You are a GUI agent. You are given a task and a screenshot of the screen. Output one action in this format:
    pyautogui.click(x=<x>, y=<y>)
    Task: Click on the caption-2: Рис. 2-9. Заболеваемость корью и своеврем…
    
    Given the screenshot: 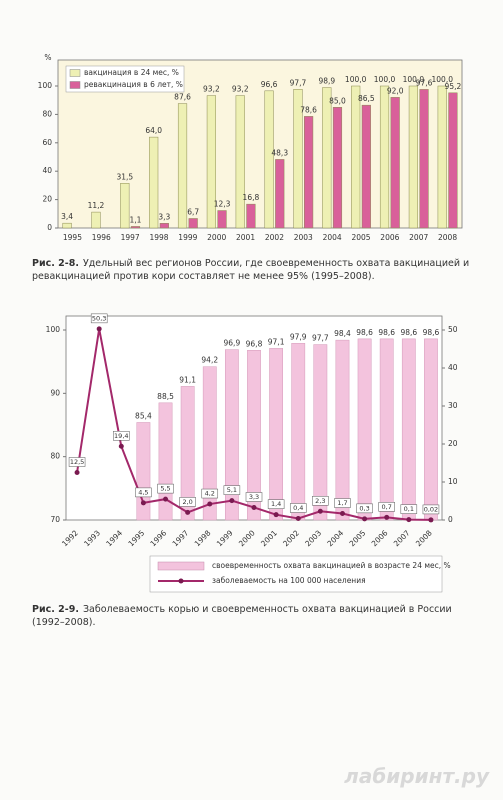 What is the action you would take?
    pyautogui.click(x=252, y=616)
    